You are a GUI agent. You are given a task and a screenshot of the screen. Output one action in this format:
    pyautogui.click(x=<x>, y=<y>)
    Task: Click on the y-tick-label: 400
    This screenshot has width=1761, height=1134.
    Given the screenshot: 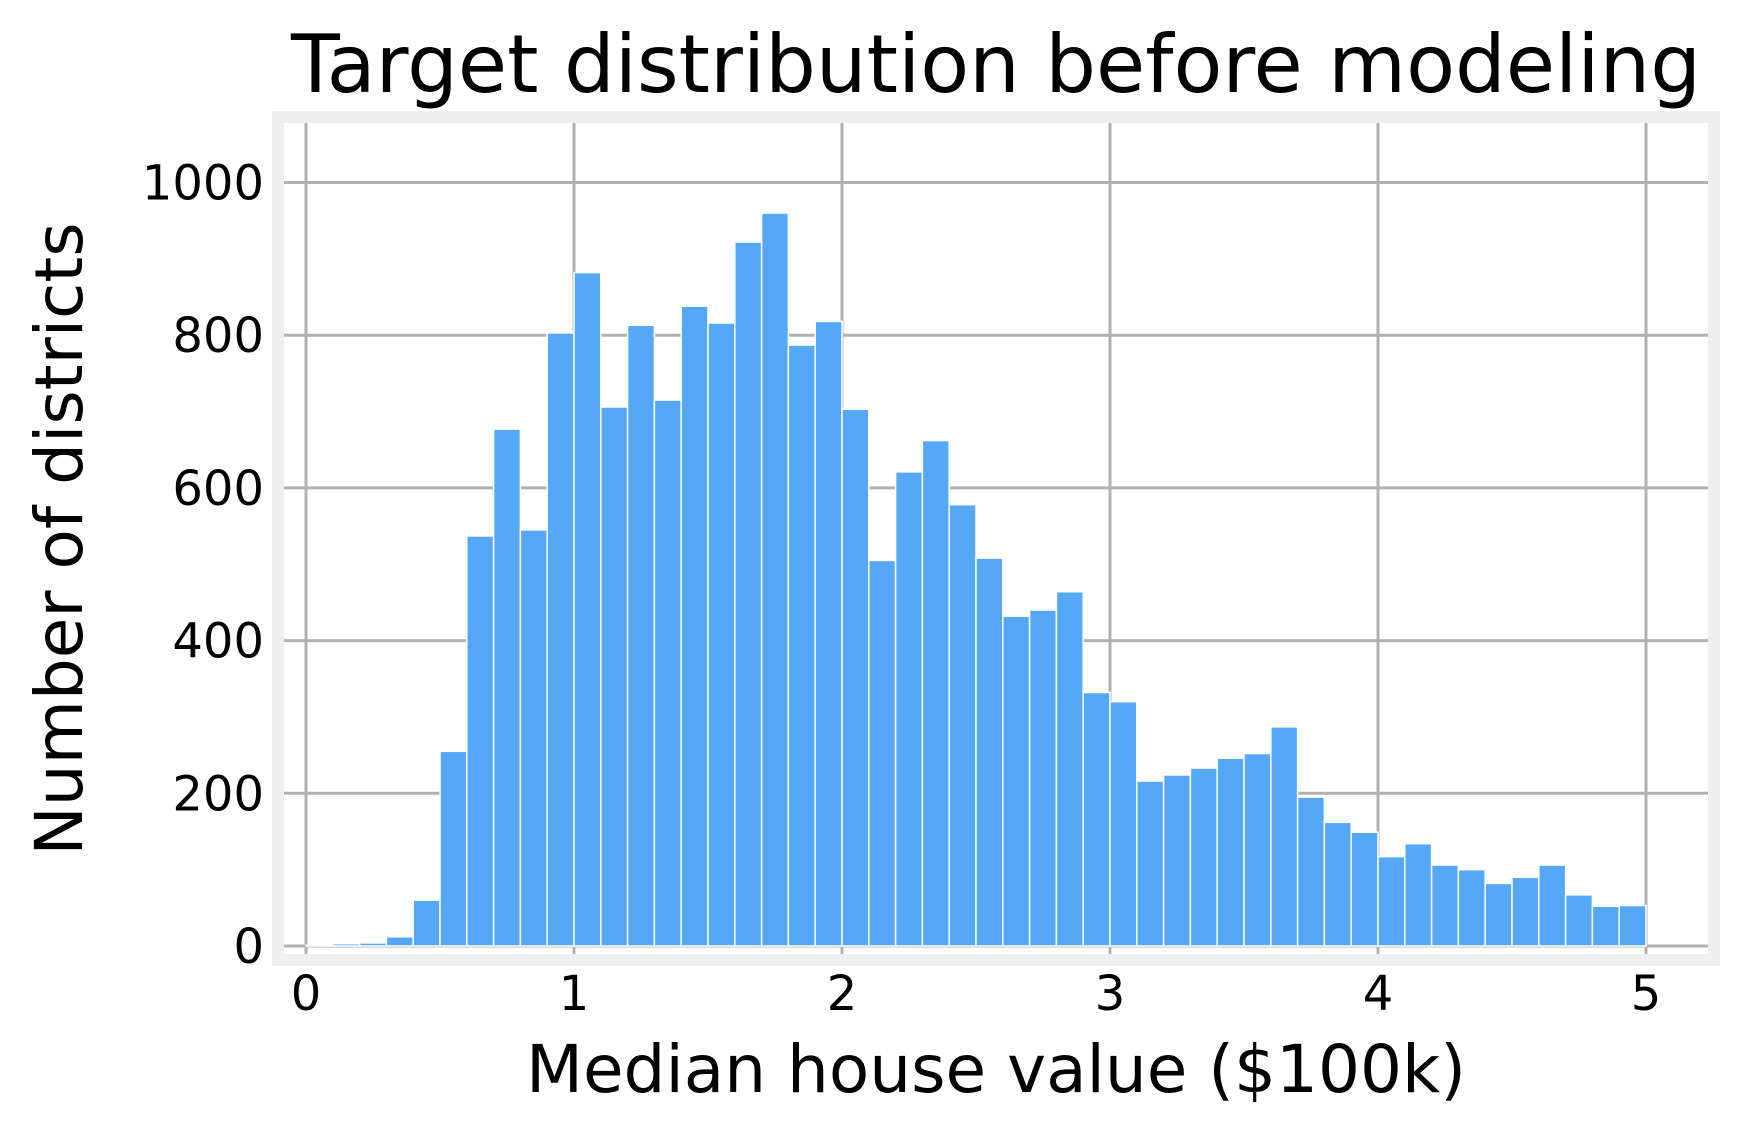 What is the action you would take?
    pyautogui.click(x=218, y=642)
    